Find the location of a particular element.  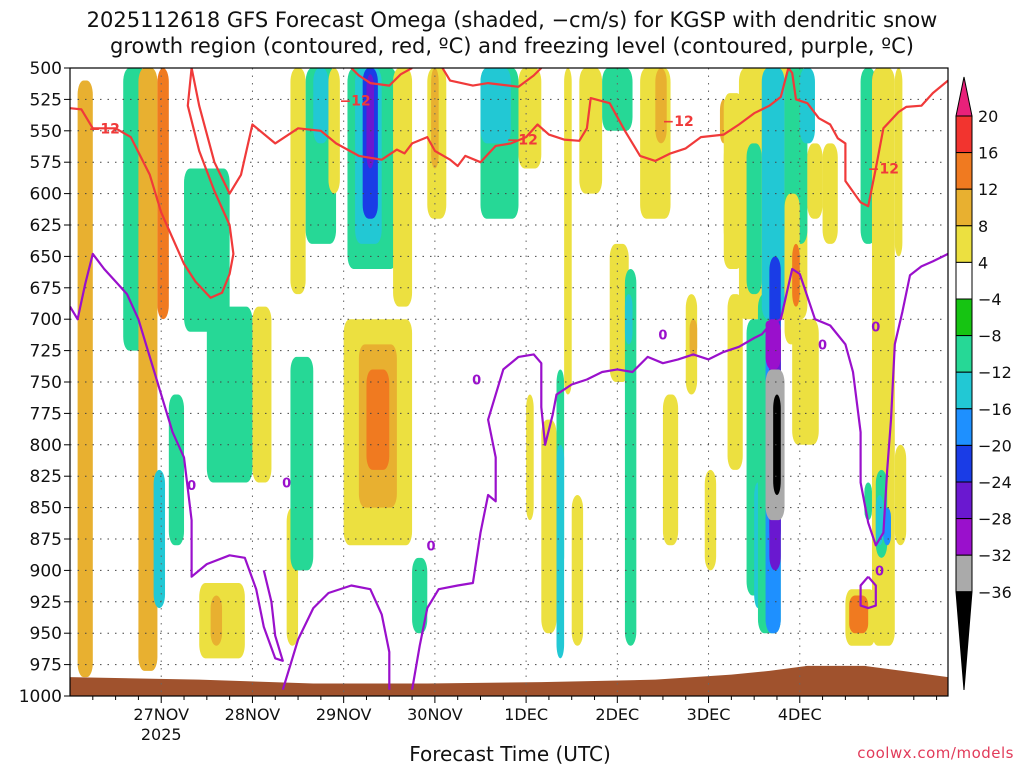

y-tick-label-14: 850 is located at coordinates (46, 509).